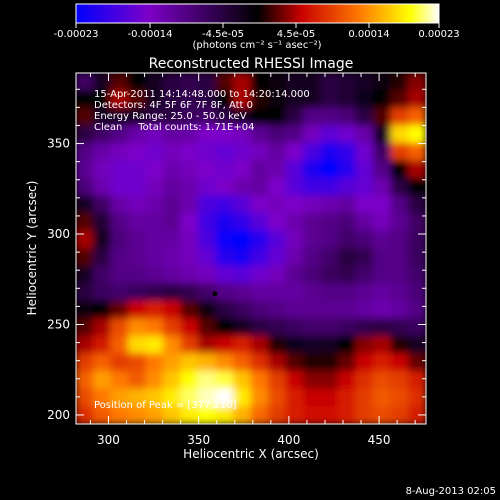 Image resolution: width=500 pixels, height=500 pixels. What do you see at coordinates (256, 45) in the screenshot?
I see `colorbar-unit: (photons cm⁻² s⁻¹ asec⁻²)` at bounding box center [256, 45].